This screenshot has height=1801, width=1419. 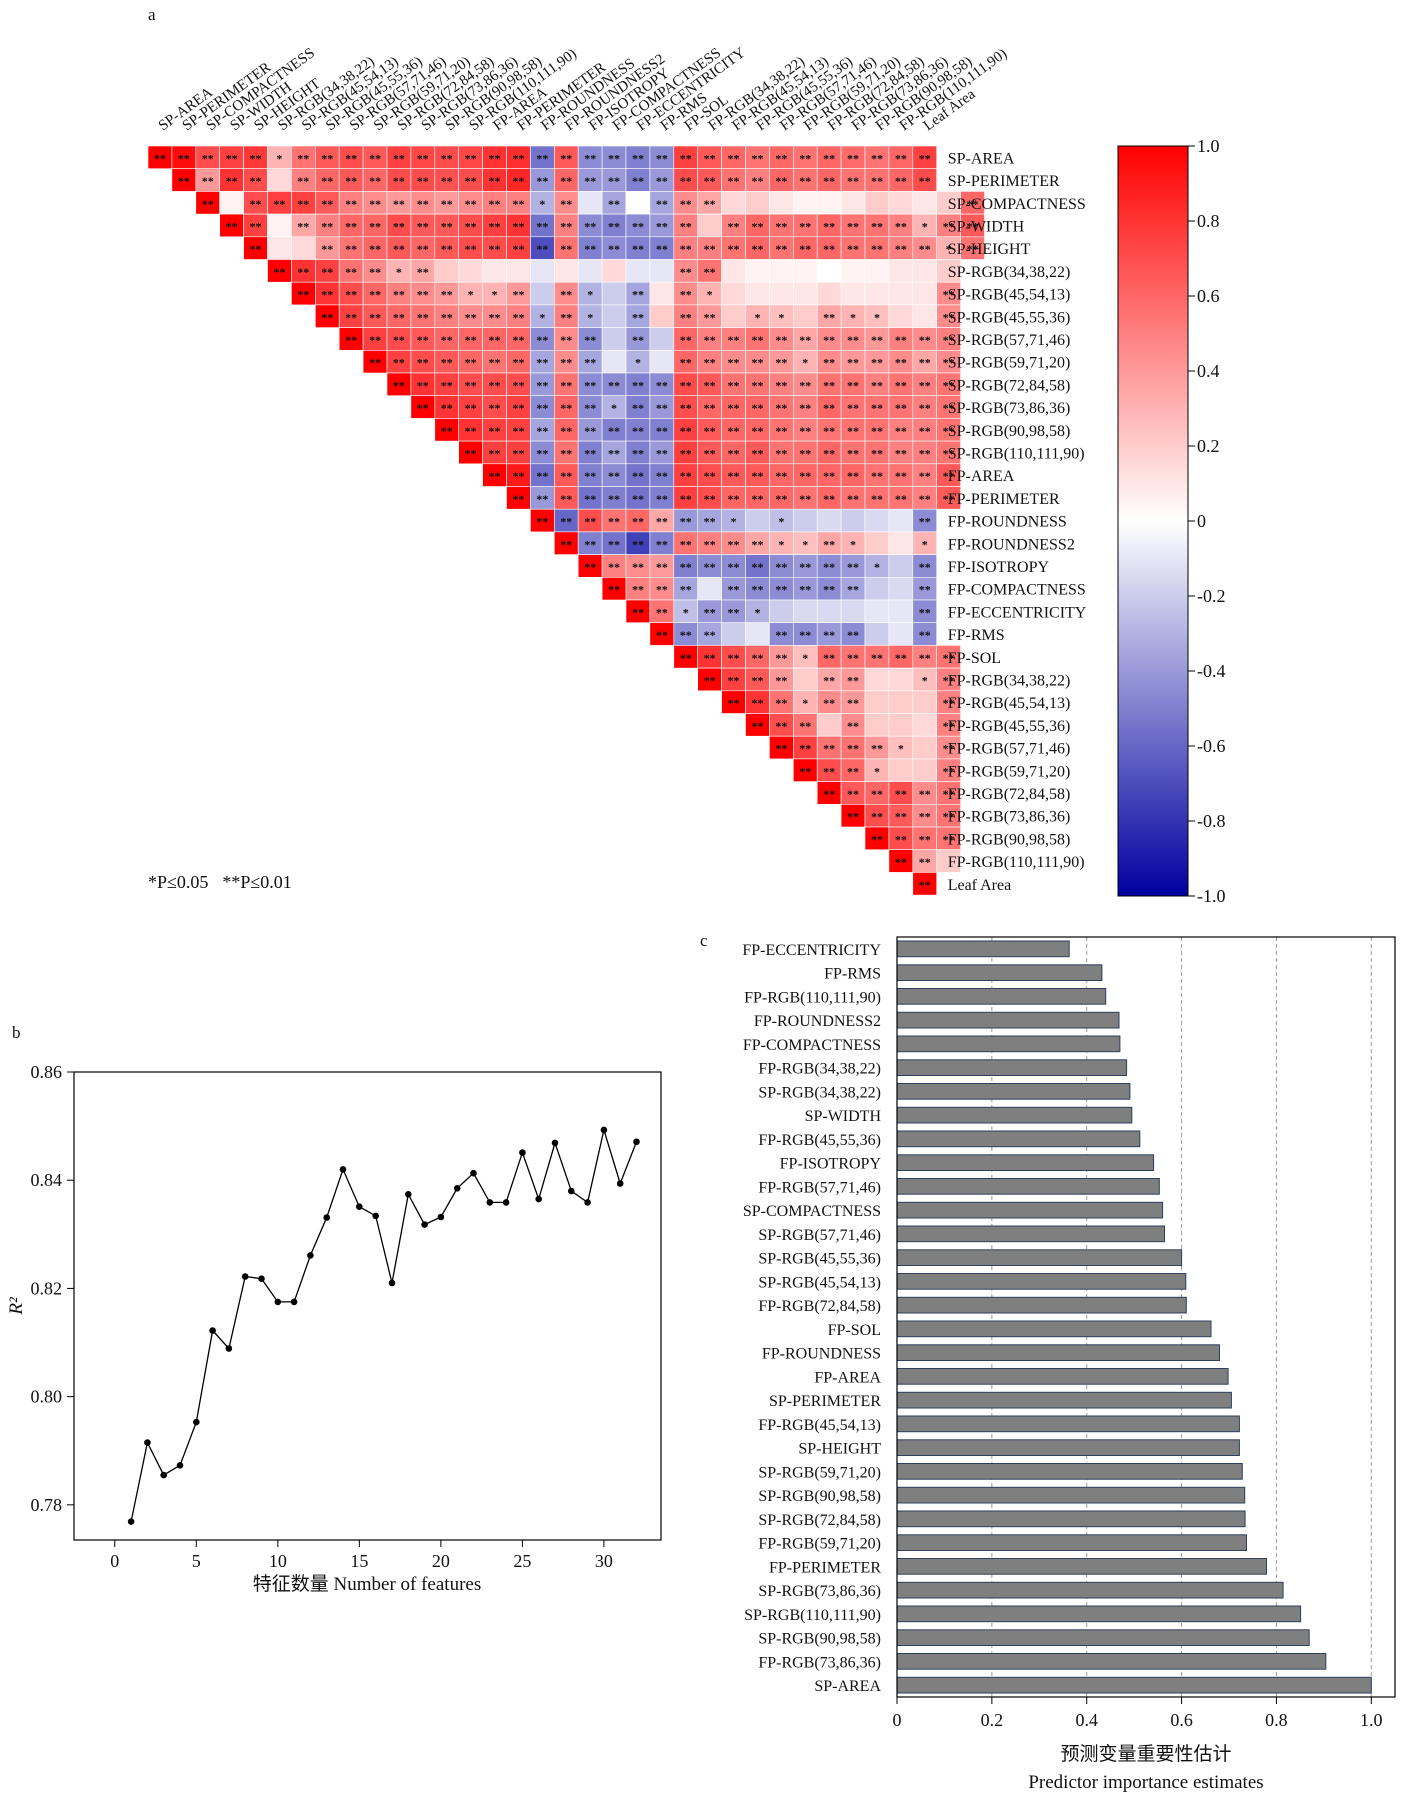 I want to click on colorbar-tick-label: 0, so click(x=1201, y=521).